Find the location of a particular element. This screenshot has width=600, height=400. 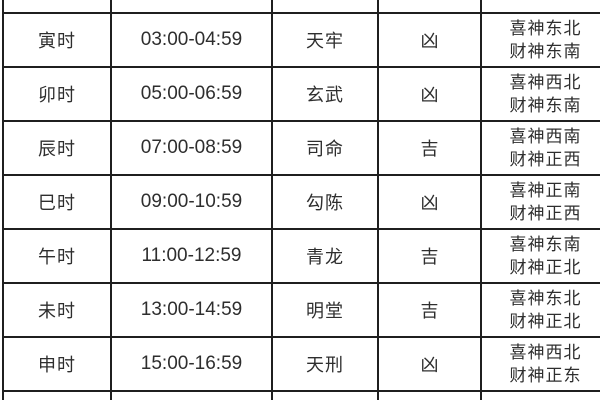

hour-cell: 寅时 is located at coordinates (58, 40).